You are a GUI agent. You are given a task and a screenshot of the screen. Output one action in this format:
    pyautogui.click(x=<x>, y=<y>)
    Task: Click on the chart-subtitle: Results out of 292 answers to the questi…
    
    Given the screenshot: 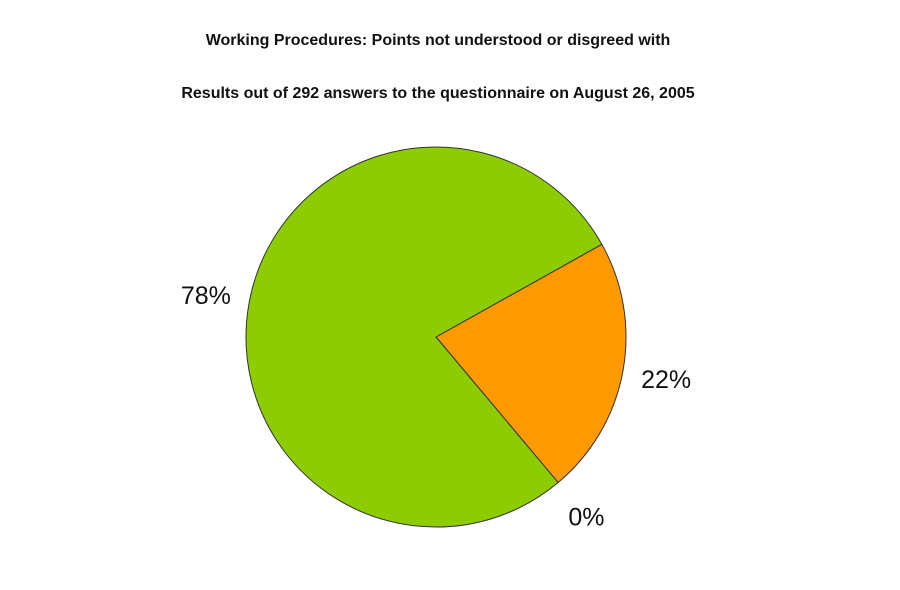 What is the action you would take?
    pyautogui.click(x=438, y=93)
    